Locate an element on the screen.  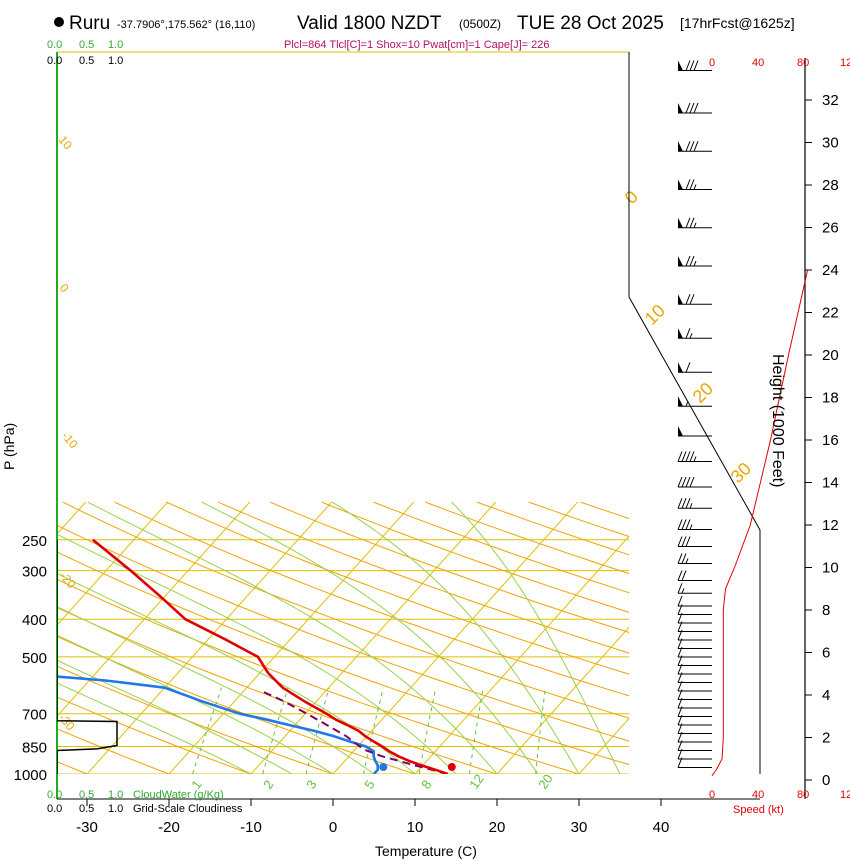
x-tick-label: 40 is located at coordinates (661, 827).